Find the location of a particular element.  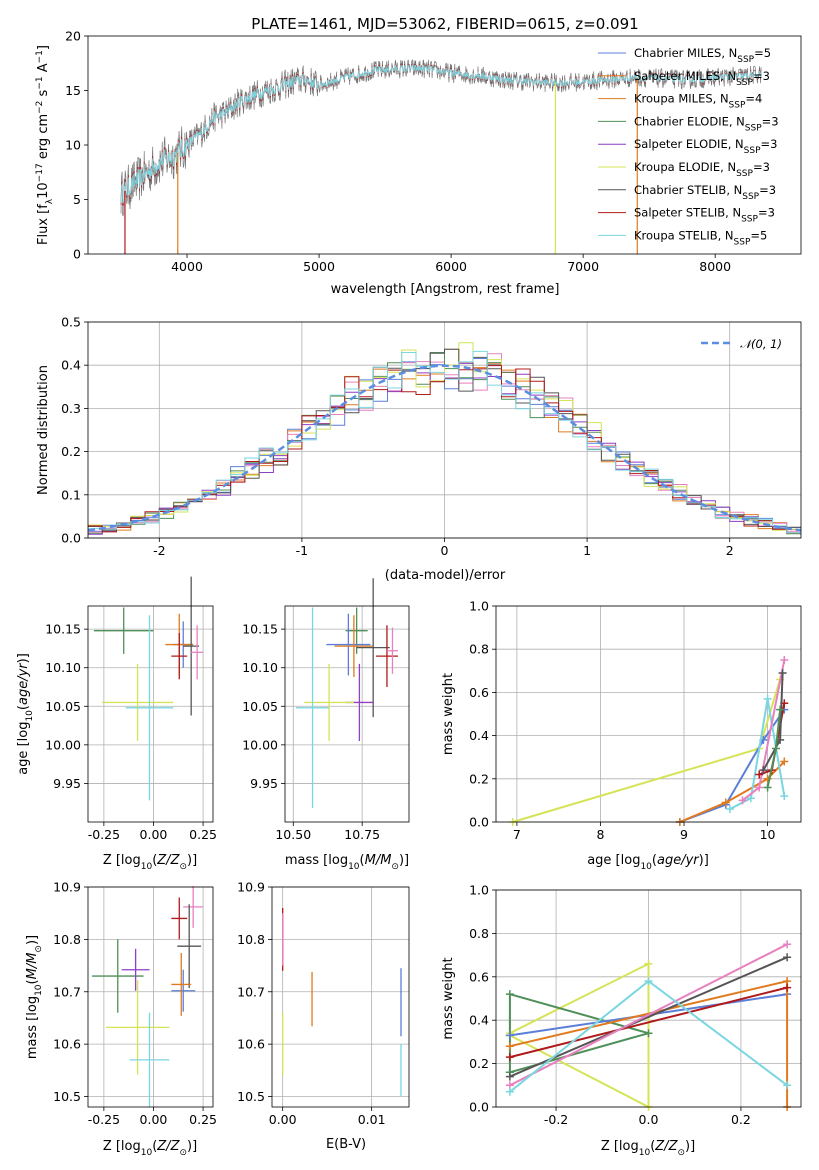

y-axis-label: mass [log10(M/M⊙)] is located at coordinates (34, 997).